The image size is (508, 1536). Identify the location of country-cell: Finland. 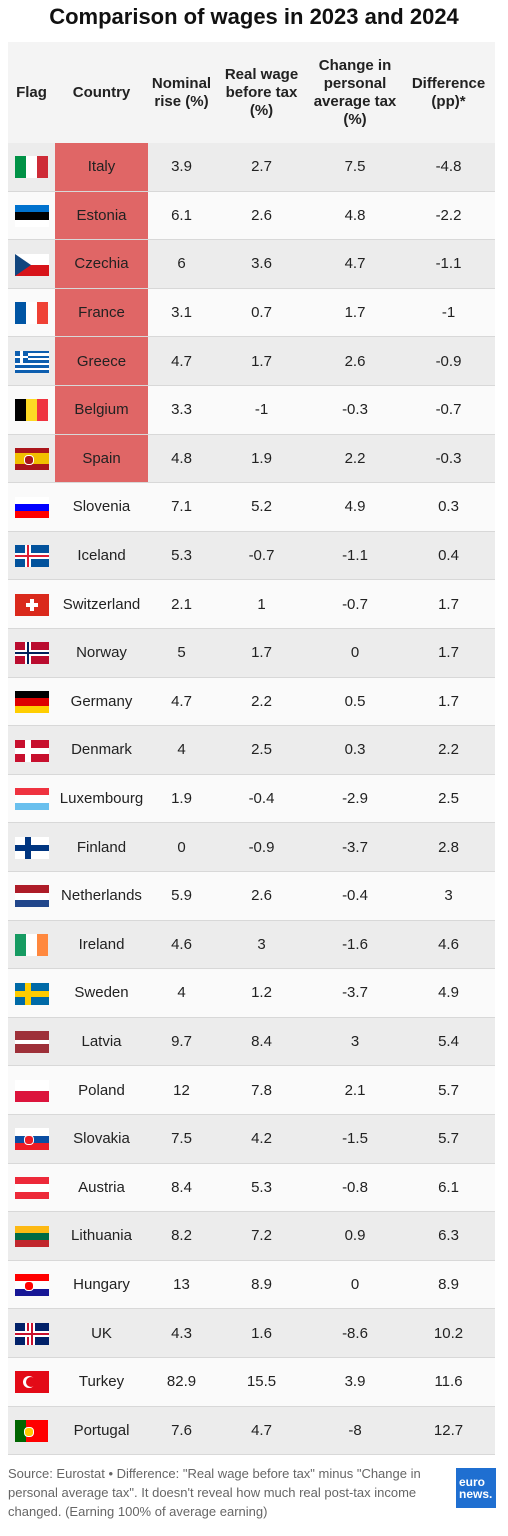
(101, 847).